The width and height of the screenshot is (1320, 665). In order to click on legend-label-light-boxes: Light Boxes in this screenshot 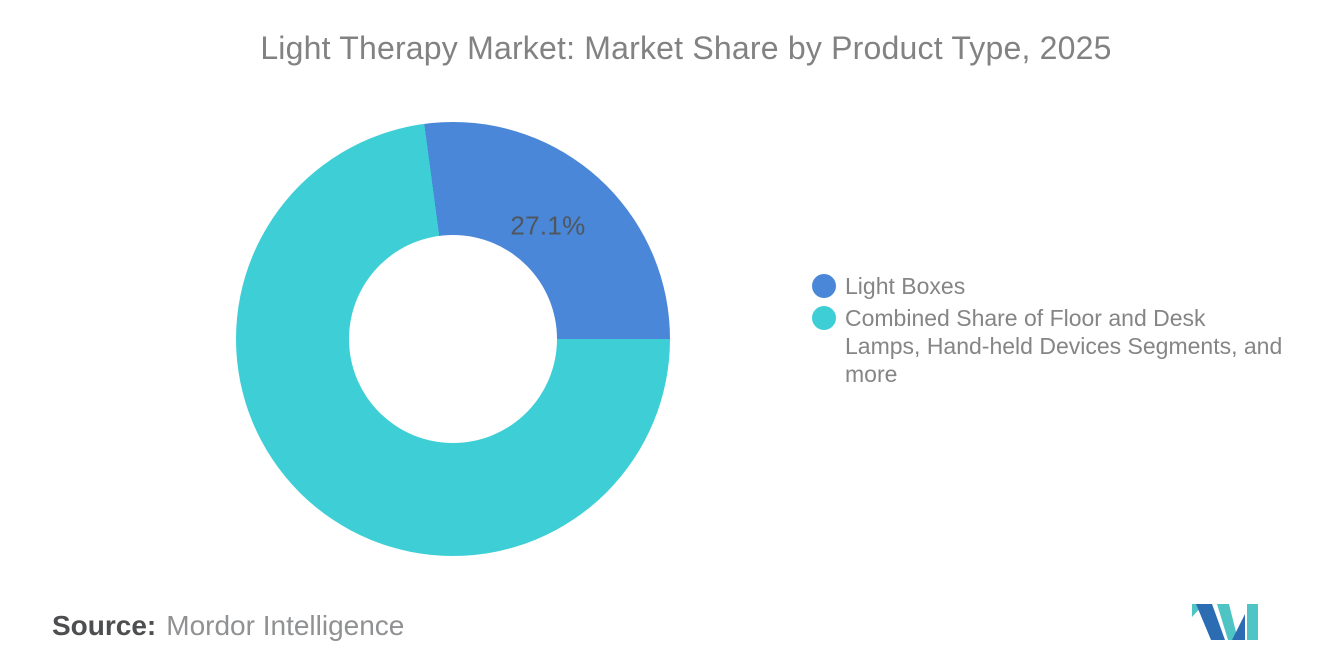, I will do `click(905, 286)`.